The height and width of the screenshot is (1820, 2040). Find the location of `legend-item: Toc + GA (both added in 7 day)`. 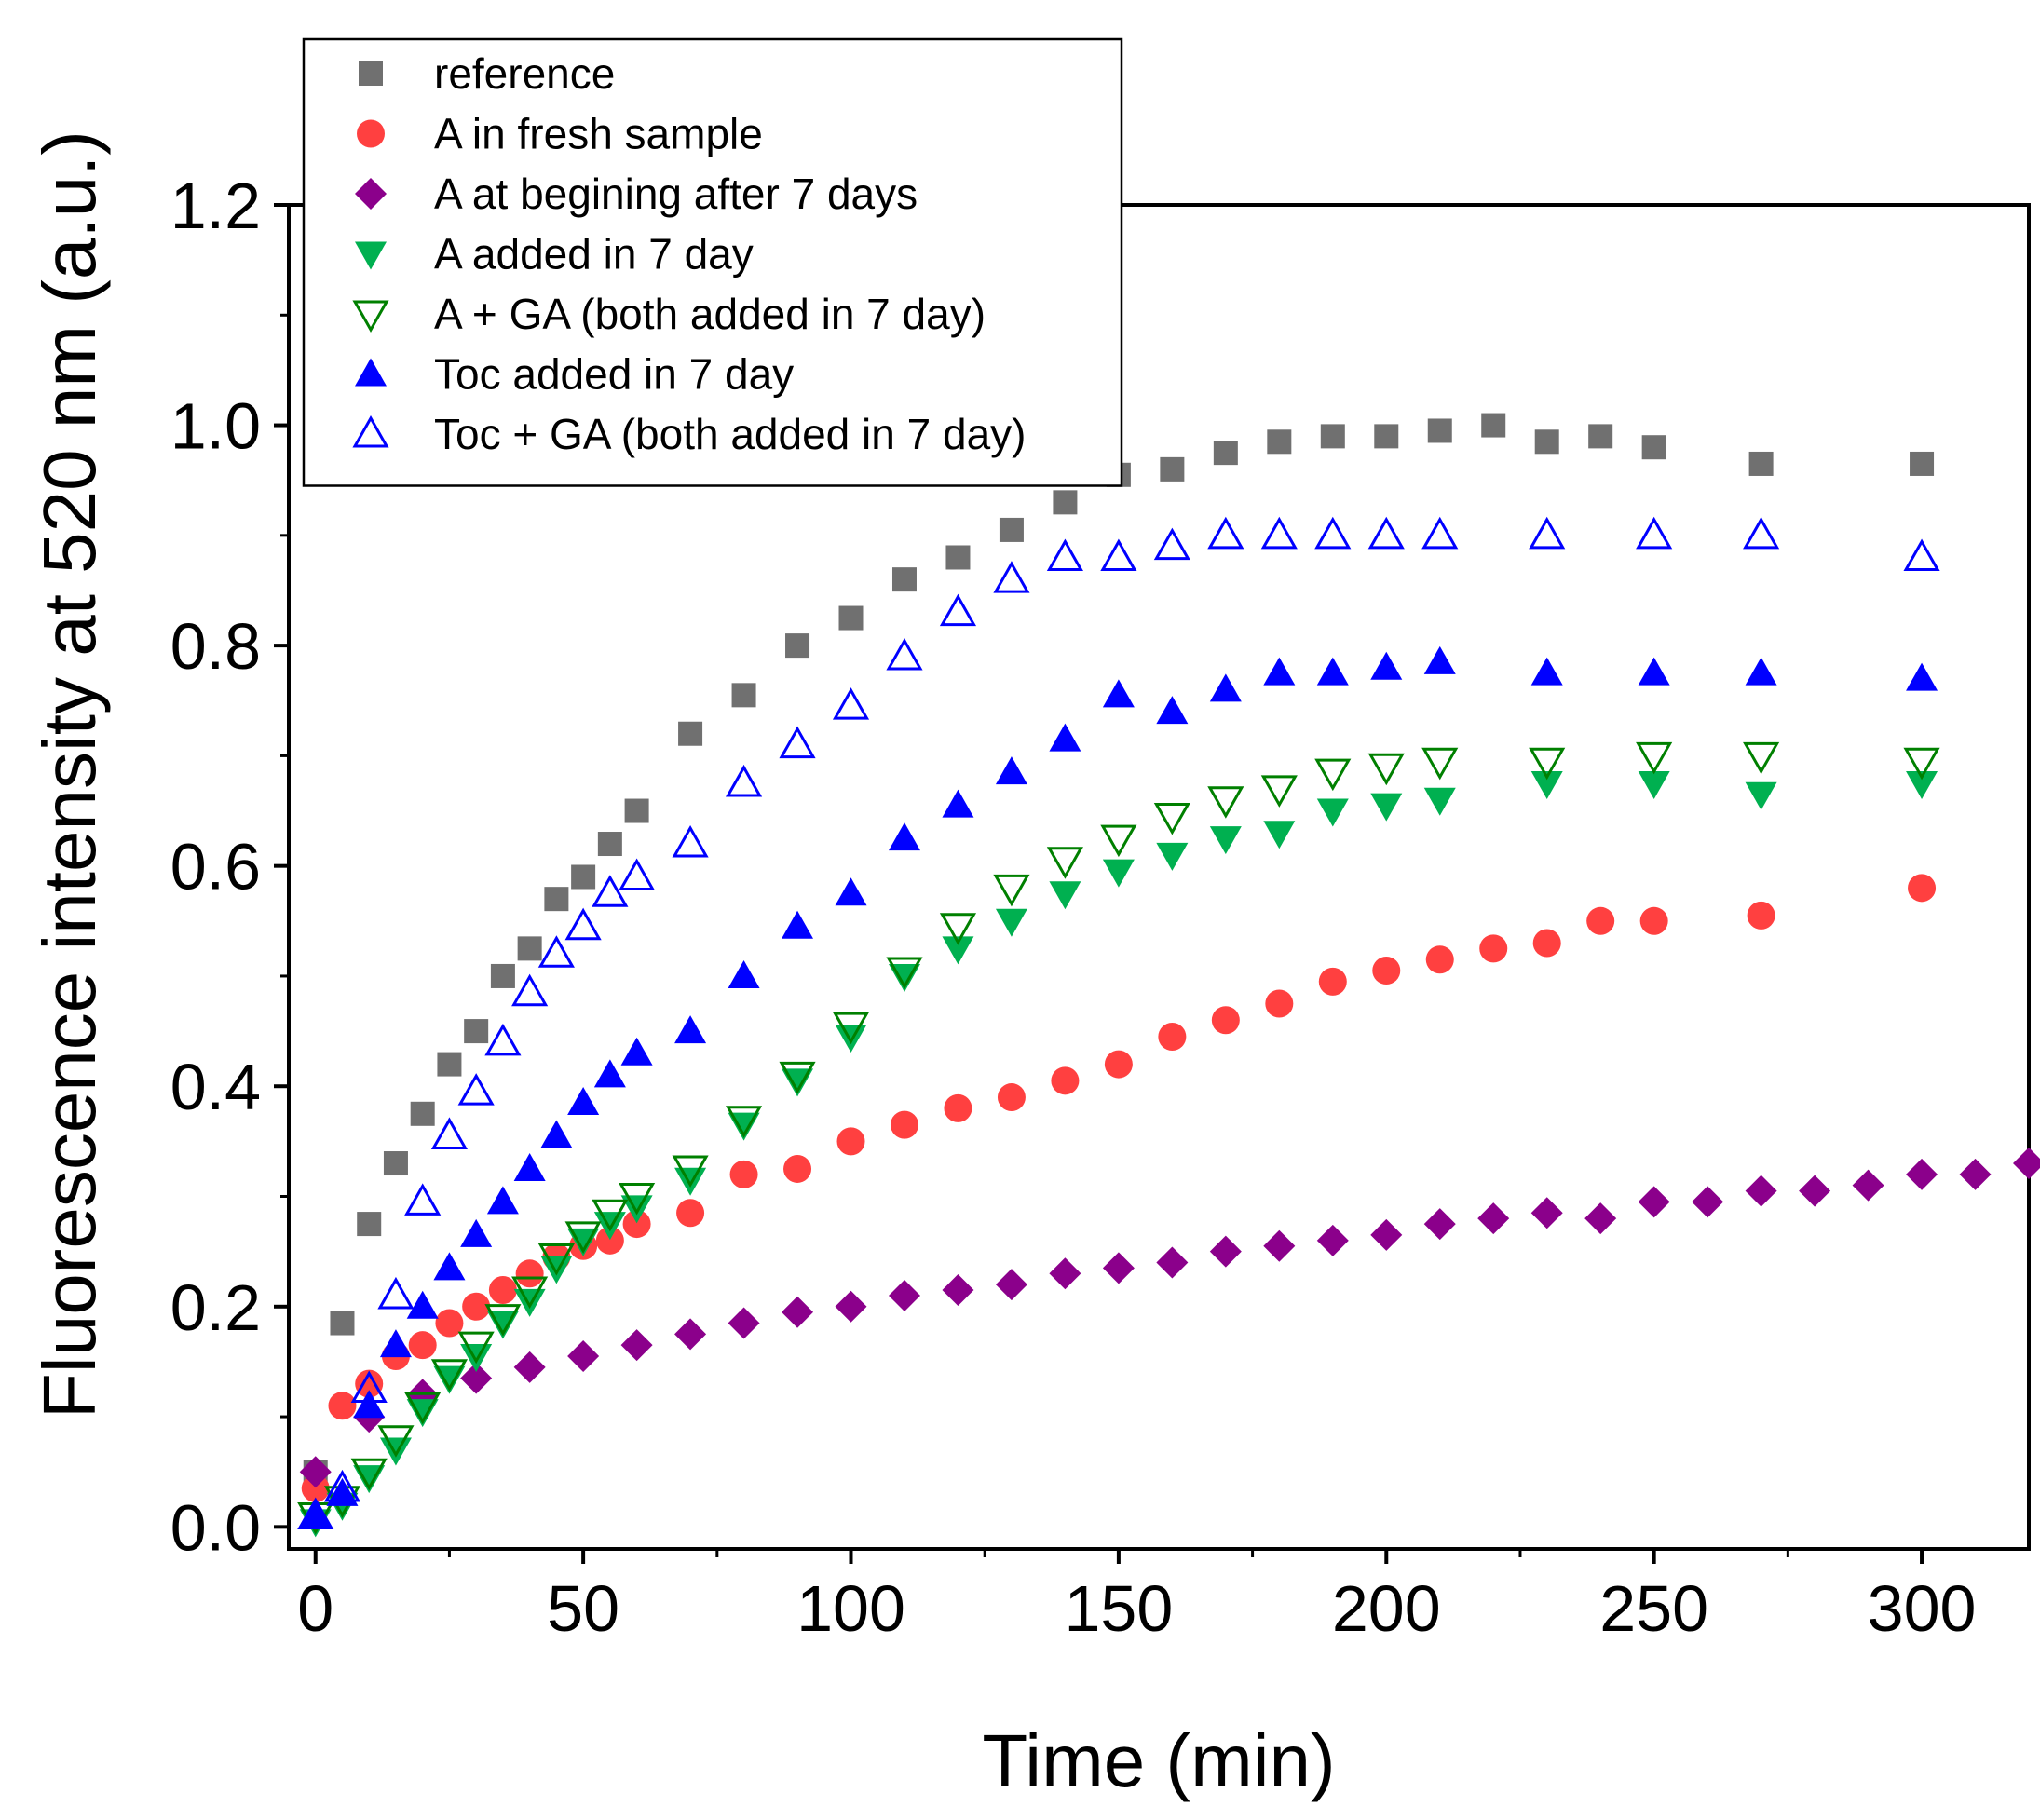

legend-item: Toc + GA (both added in 7 day) is located at coordinates (689, 434).